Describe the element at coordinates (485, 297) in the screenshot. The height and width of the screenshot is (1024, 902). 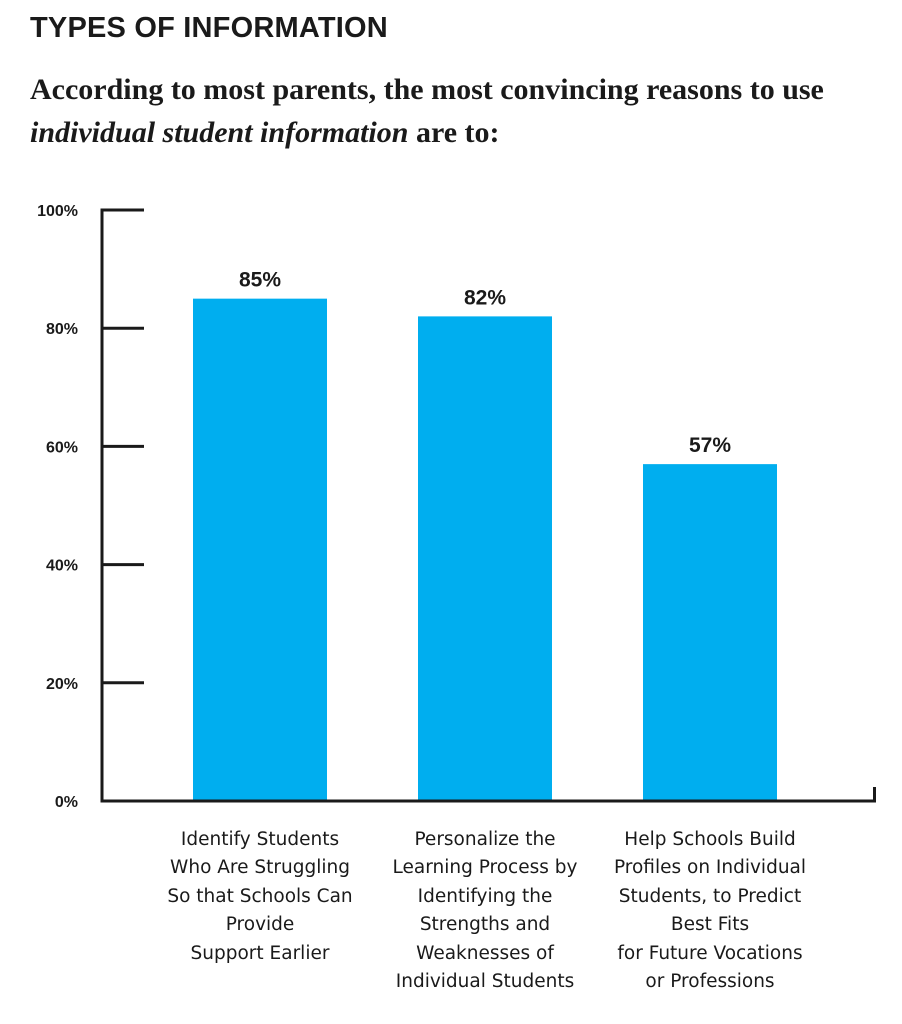
I see `bar-value-label-2: 82%` at that location.